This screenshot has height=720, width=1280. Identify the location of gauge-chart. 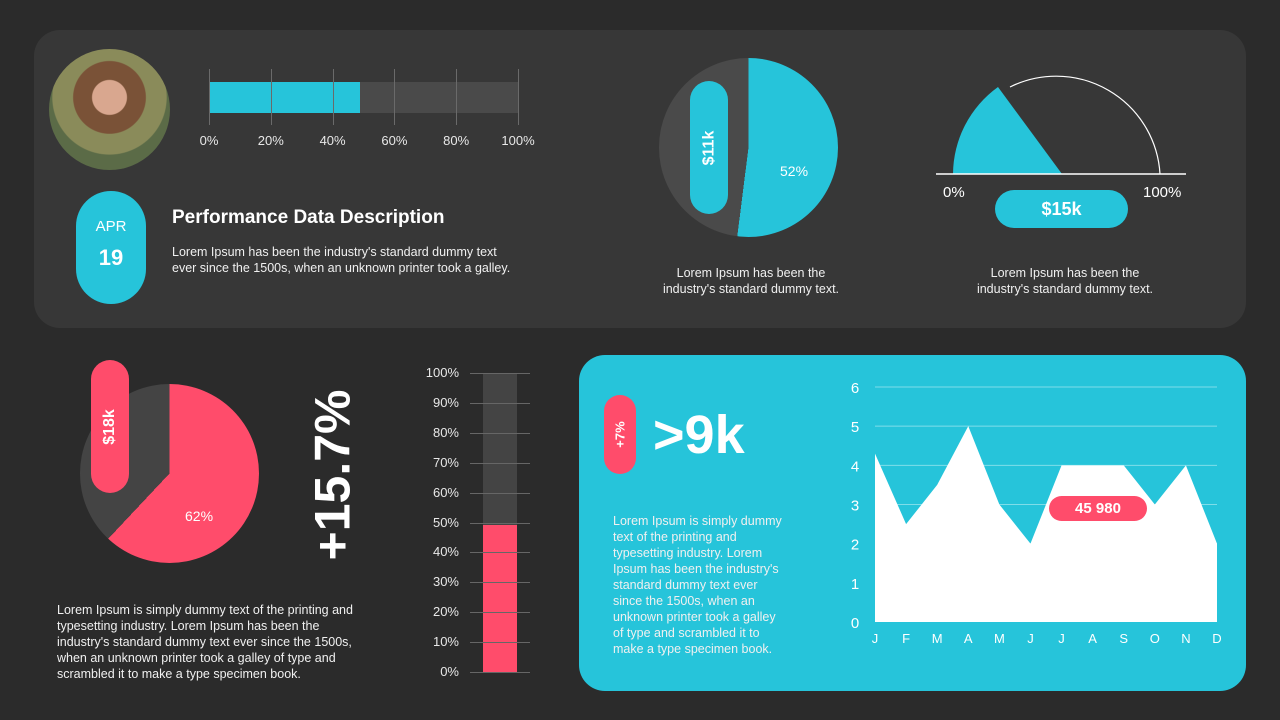
(1061, 125).